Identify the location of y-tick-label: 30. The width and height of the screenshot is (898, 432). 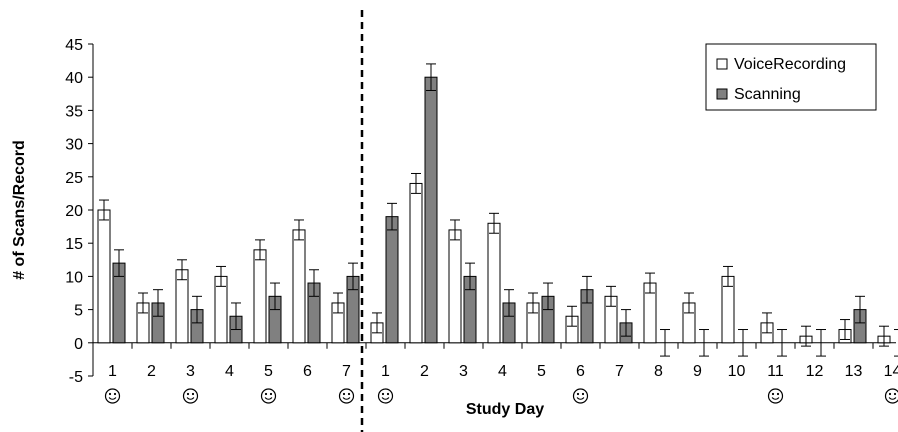
(74, 145).